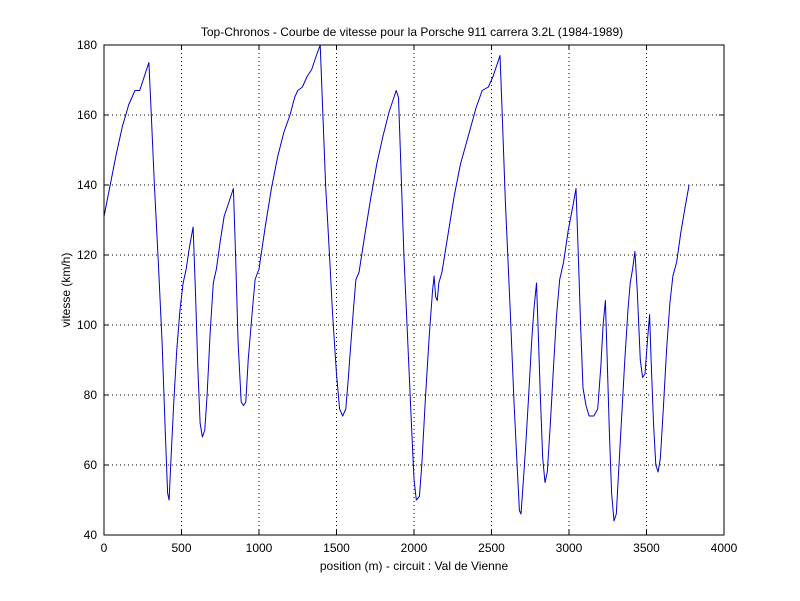 The height and width of the screenshot is (601, 800). What do you see at coordinates (646, 548) in the screenshot?
I see `x-tick-label: 3500` at bounding box center [646, 548].